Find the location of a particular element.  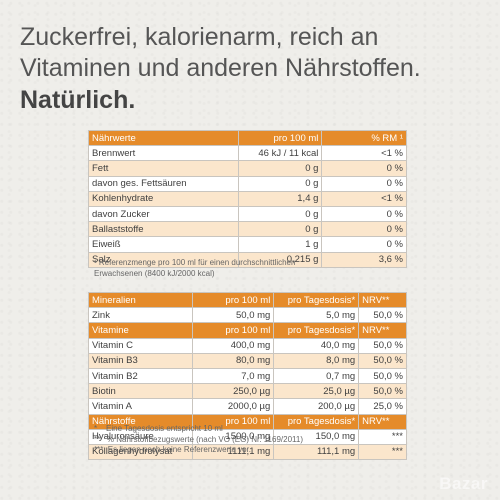

header-cell: % RM ¹ is located at coordinates (364, 138).